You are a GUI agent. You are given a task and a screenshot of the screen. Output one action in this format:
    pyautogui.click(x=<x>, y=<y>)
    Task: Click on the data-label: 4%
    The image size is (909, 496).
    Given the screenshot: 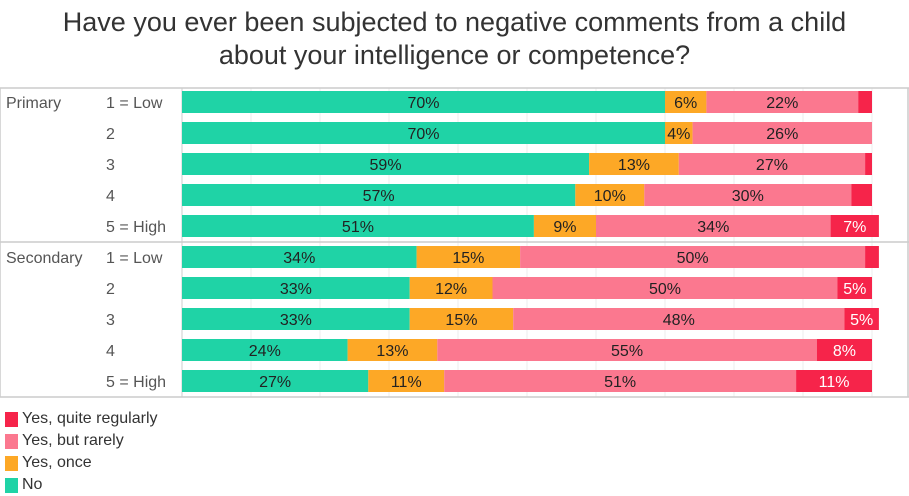 What is the action you would take?
    pyautogui.click(x=678, y=134)
    